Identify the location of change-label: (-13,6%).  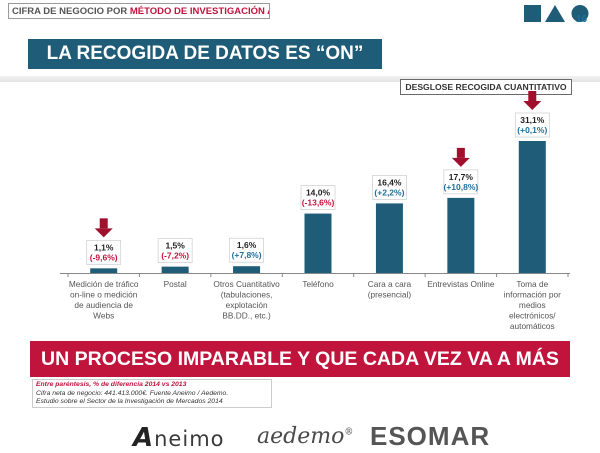
(318, 203).